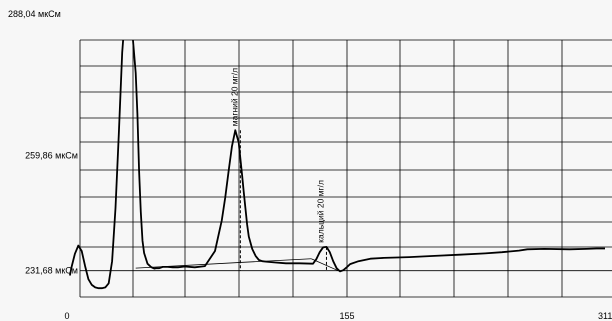 The height and width of the screenshot is (321, 612). I want to click on x-tick-label: 155, so click(346, 316).